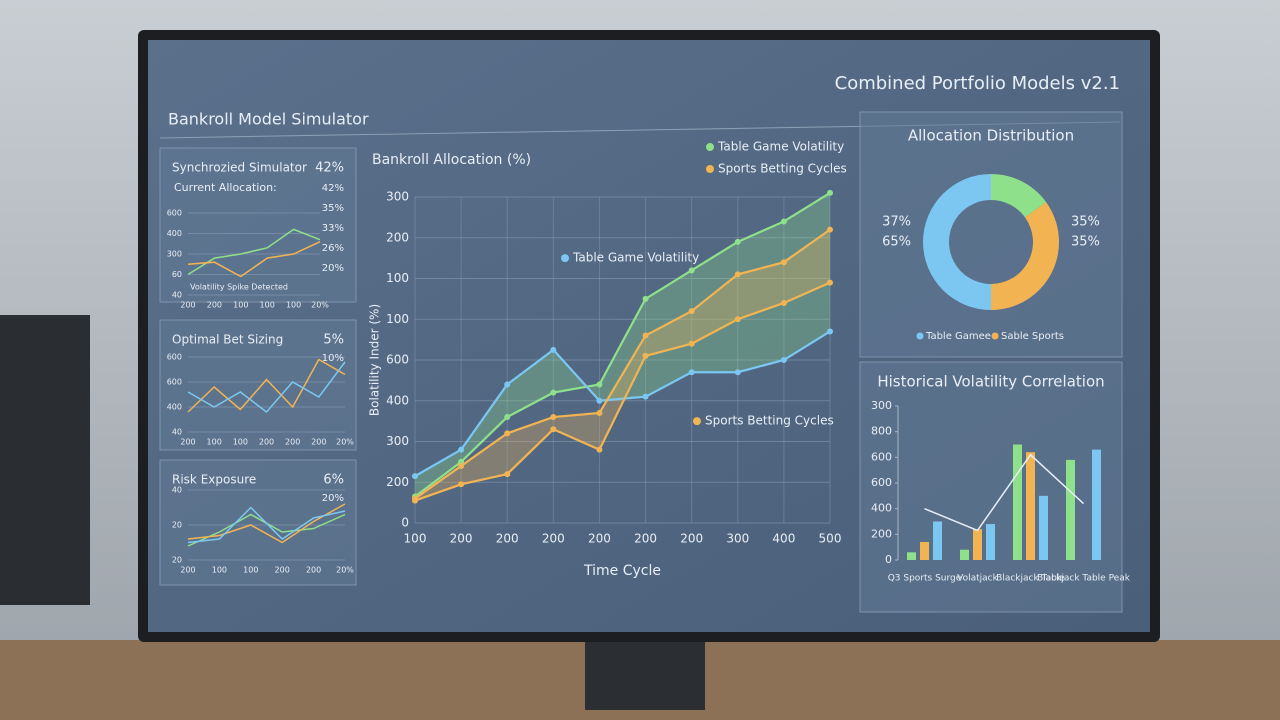 This screenshot has width=1280, height=720. What do you see at coordinates (622, 571) in the screenshot?
I see `x-axis-label: Time Cycle` at bounding box center [622, 571].